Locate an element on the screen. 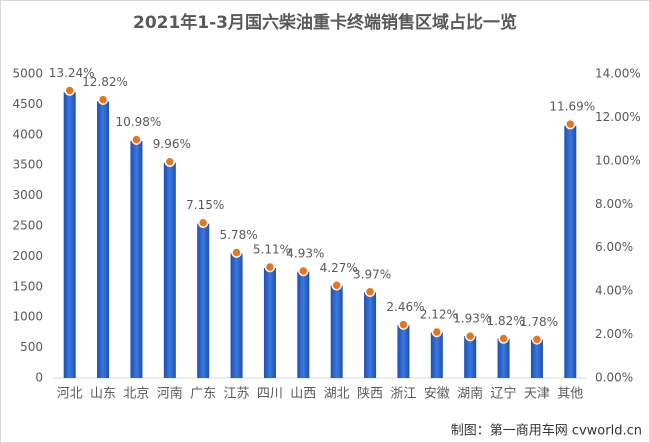 This screenshot has width=650, height=443. x-tick-label: 其他 is located at coordinates (570, 394).